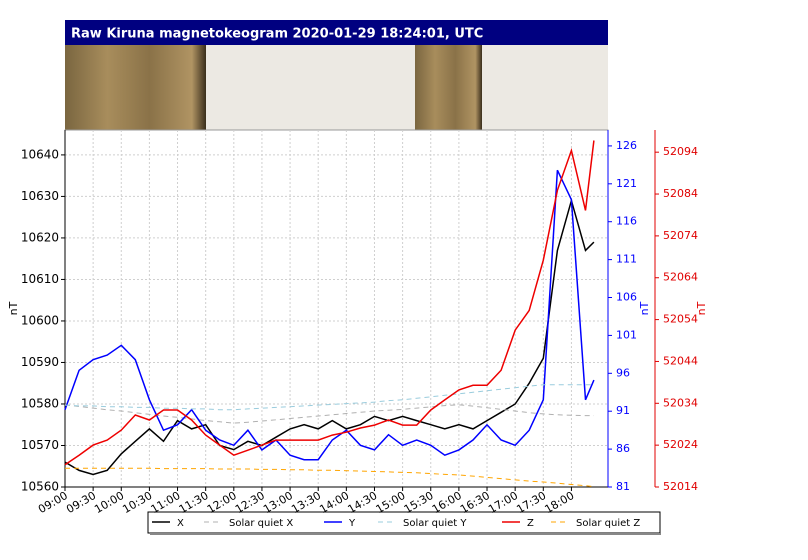  What do you see at coordinates (352, 523) in the screenshot?
I see `legend-label: Y` at bounding box center [352, 523].